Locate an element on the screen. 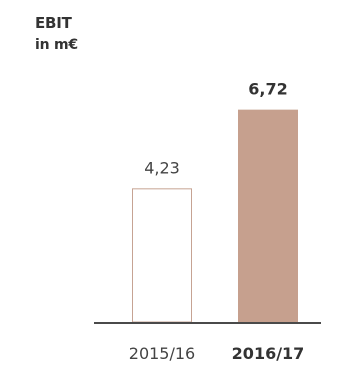 The image size is (337, 366). value-label-2016-17: 6,72 is located at coordinates (267, 89).